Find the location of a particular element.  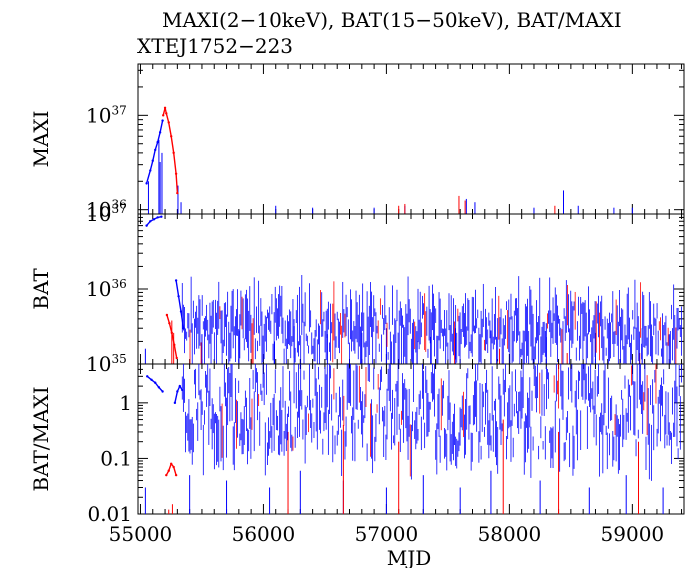

x-tick-label: 58000 is located at coordinates (510, 534).